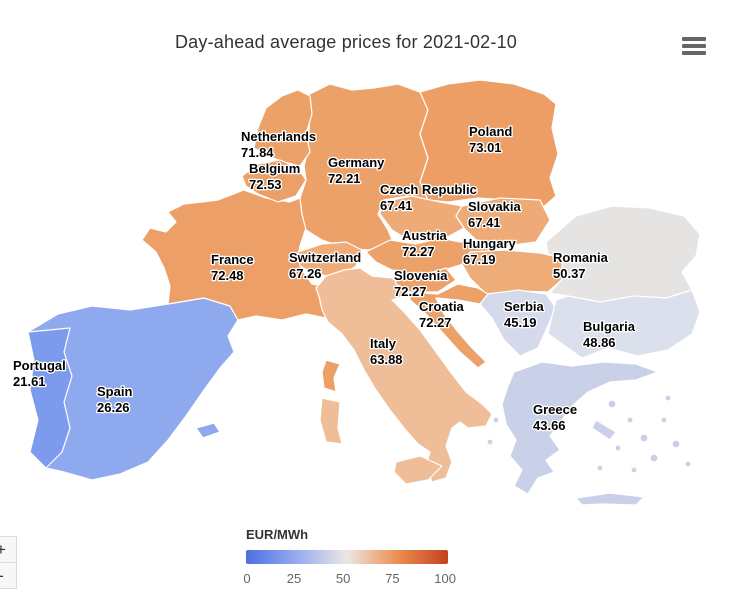 This screenshot has width=730, height=613. What do you see at coordinates (344, 178) in the screenshot?
I see `label-germany-value: 72.21` at bounding box center [344, 178].